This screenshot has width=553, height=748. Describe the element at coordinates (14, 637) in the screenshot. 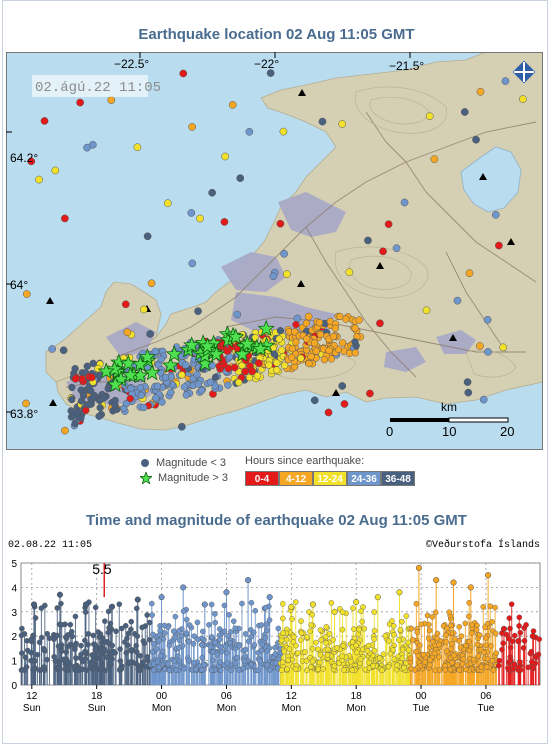

I see `y-tick-label: 2` at that location.